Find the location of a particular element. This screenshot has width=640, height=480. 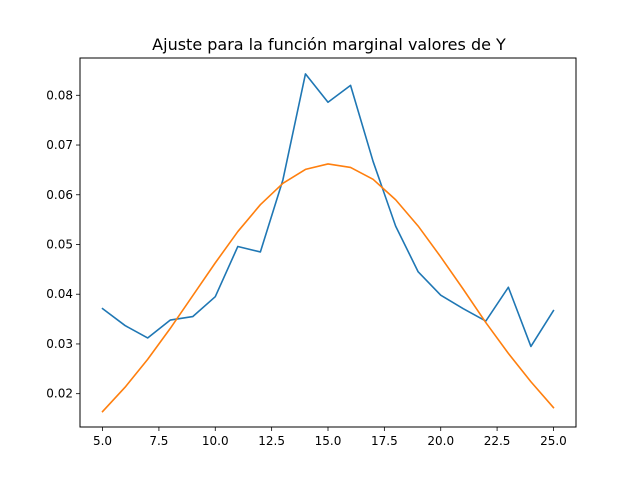

x-tick-label: 22.5 is located at coordinates (497, 441).